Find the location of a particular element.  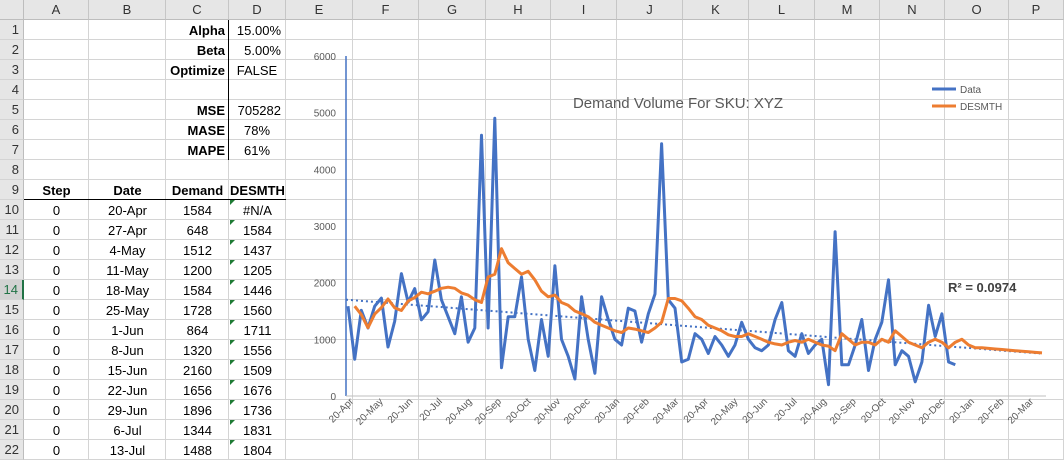

table-header: DESMTH is located at coordinates (257, 190).